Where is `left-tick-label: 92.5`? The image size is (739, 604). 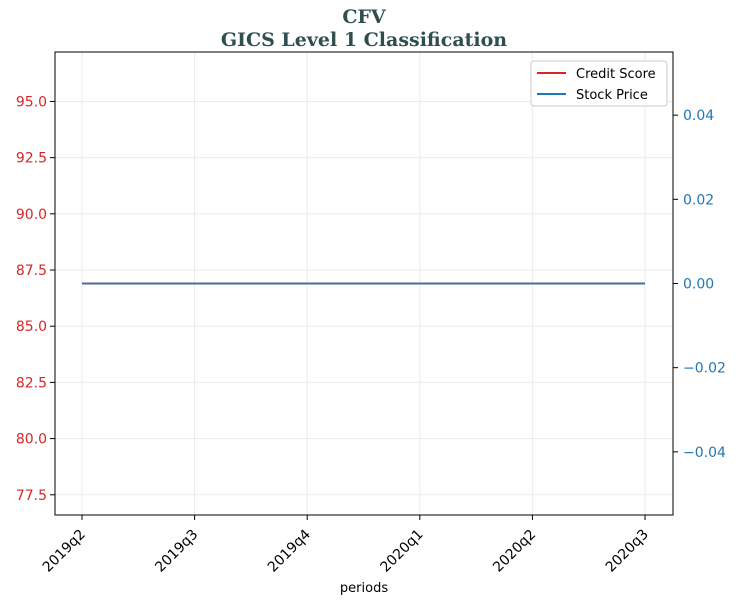
left-tick-label: 92.5 is located at coordinates (31, 159).